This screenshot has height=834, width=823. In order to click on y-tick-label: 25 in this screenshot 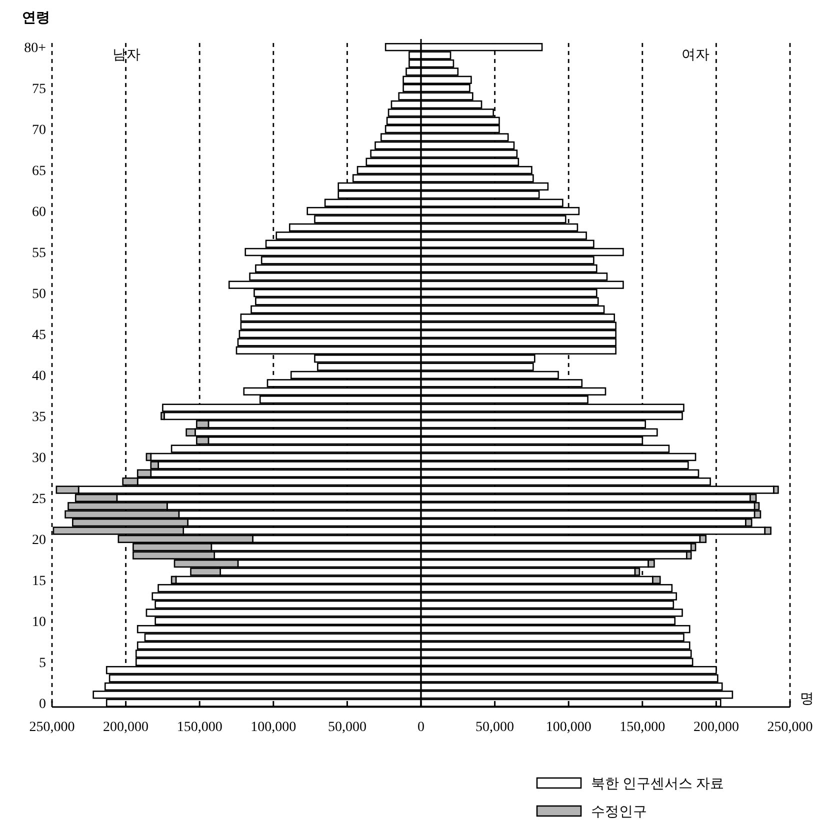, I will do `click(39, 499)`.